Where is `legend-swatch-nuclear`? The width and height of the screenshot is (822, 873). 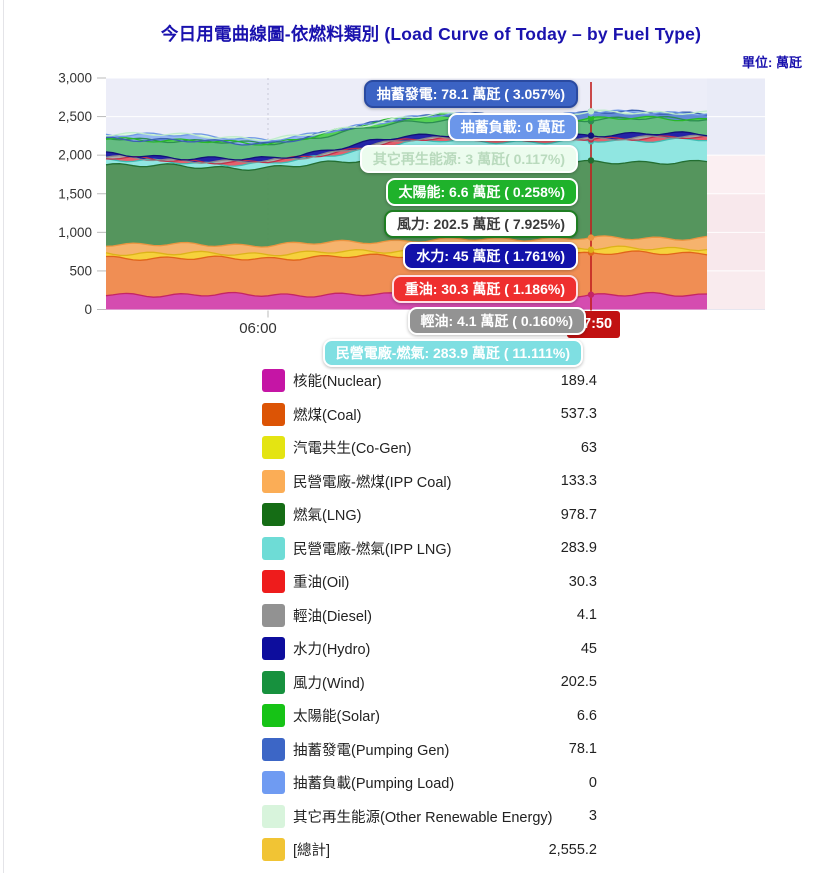
legend-swatch-nuclear is located at coordinates (273, 380).